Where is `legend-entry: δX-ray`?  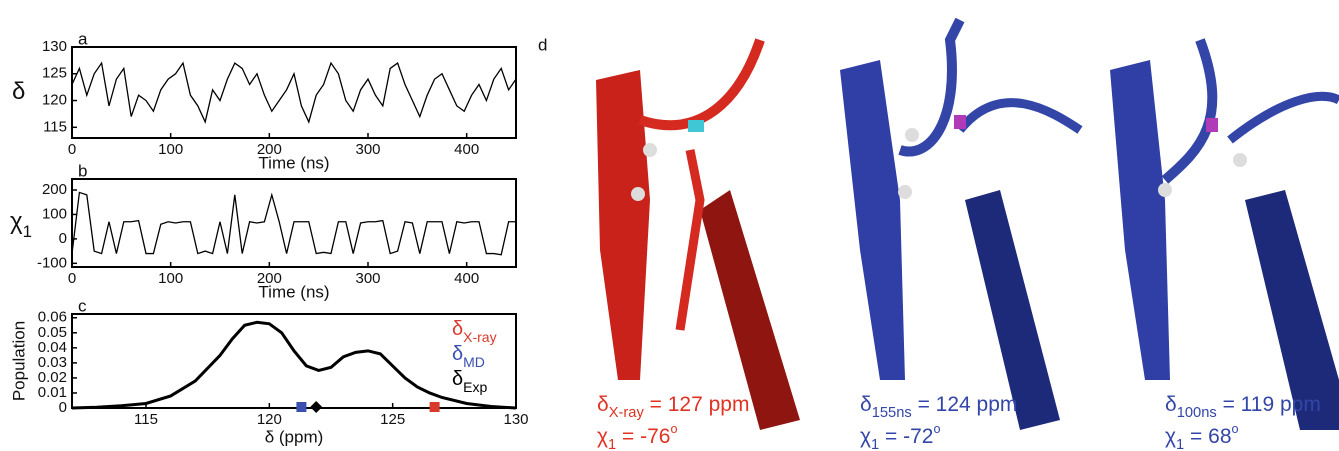
legend-entry: δX-ray is located at coordinates (474, 331).